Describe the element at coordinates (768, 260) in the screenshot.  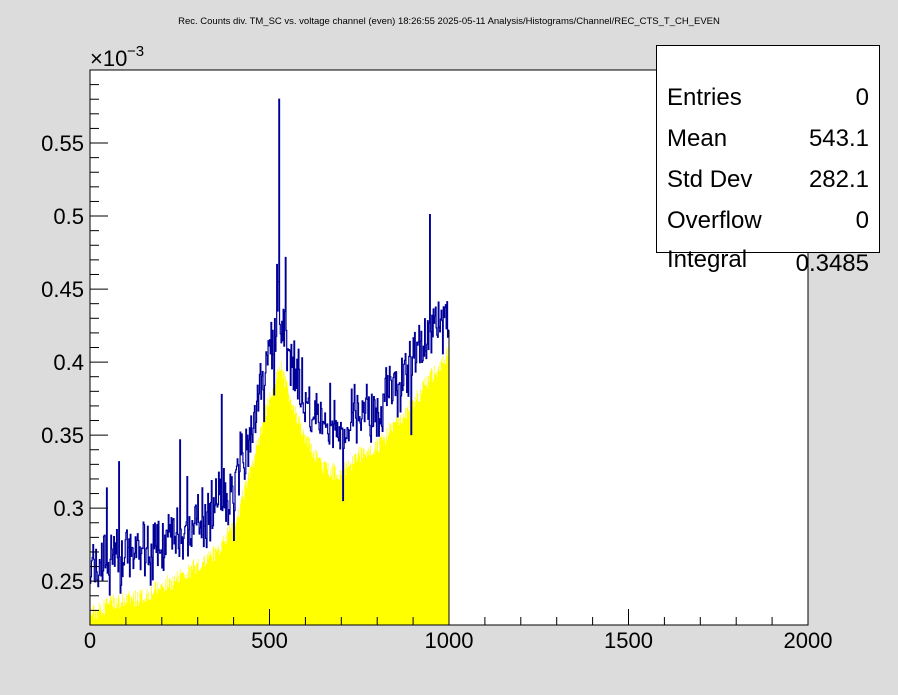
I see `stat-integral: Integral 0.3485` at that location.